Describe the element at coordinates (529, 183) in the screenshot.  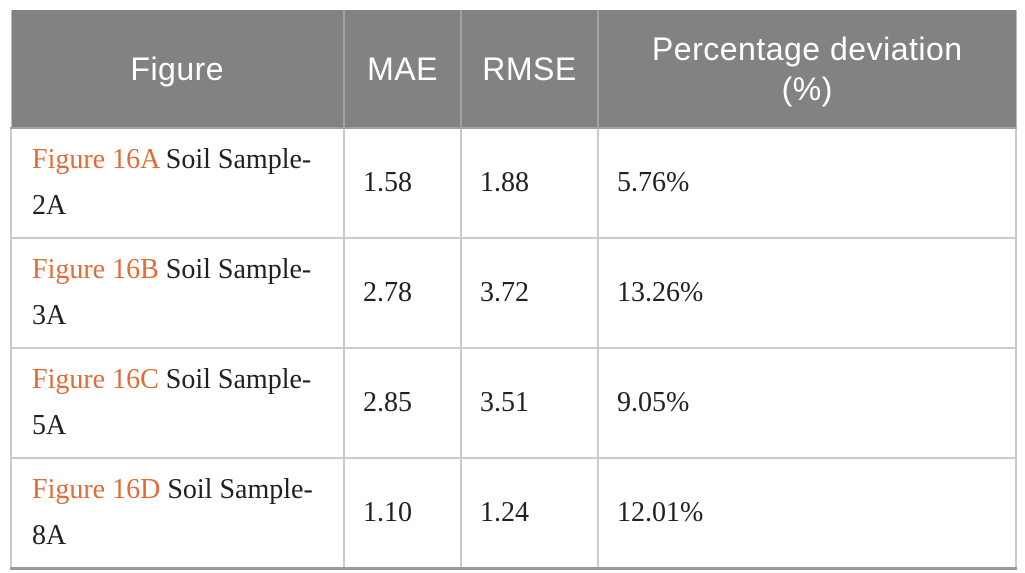
I see `rmse-cell: 1.88` at that location.